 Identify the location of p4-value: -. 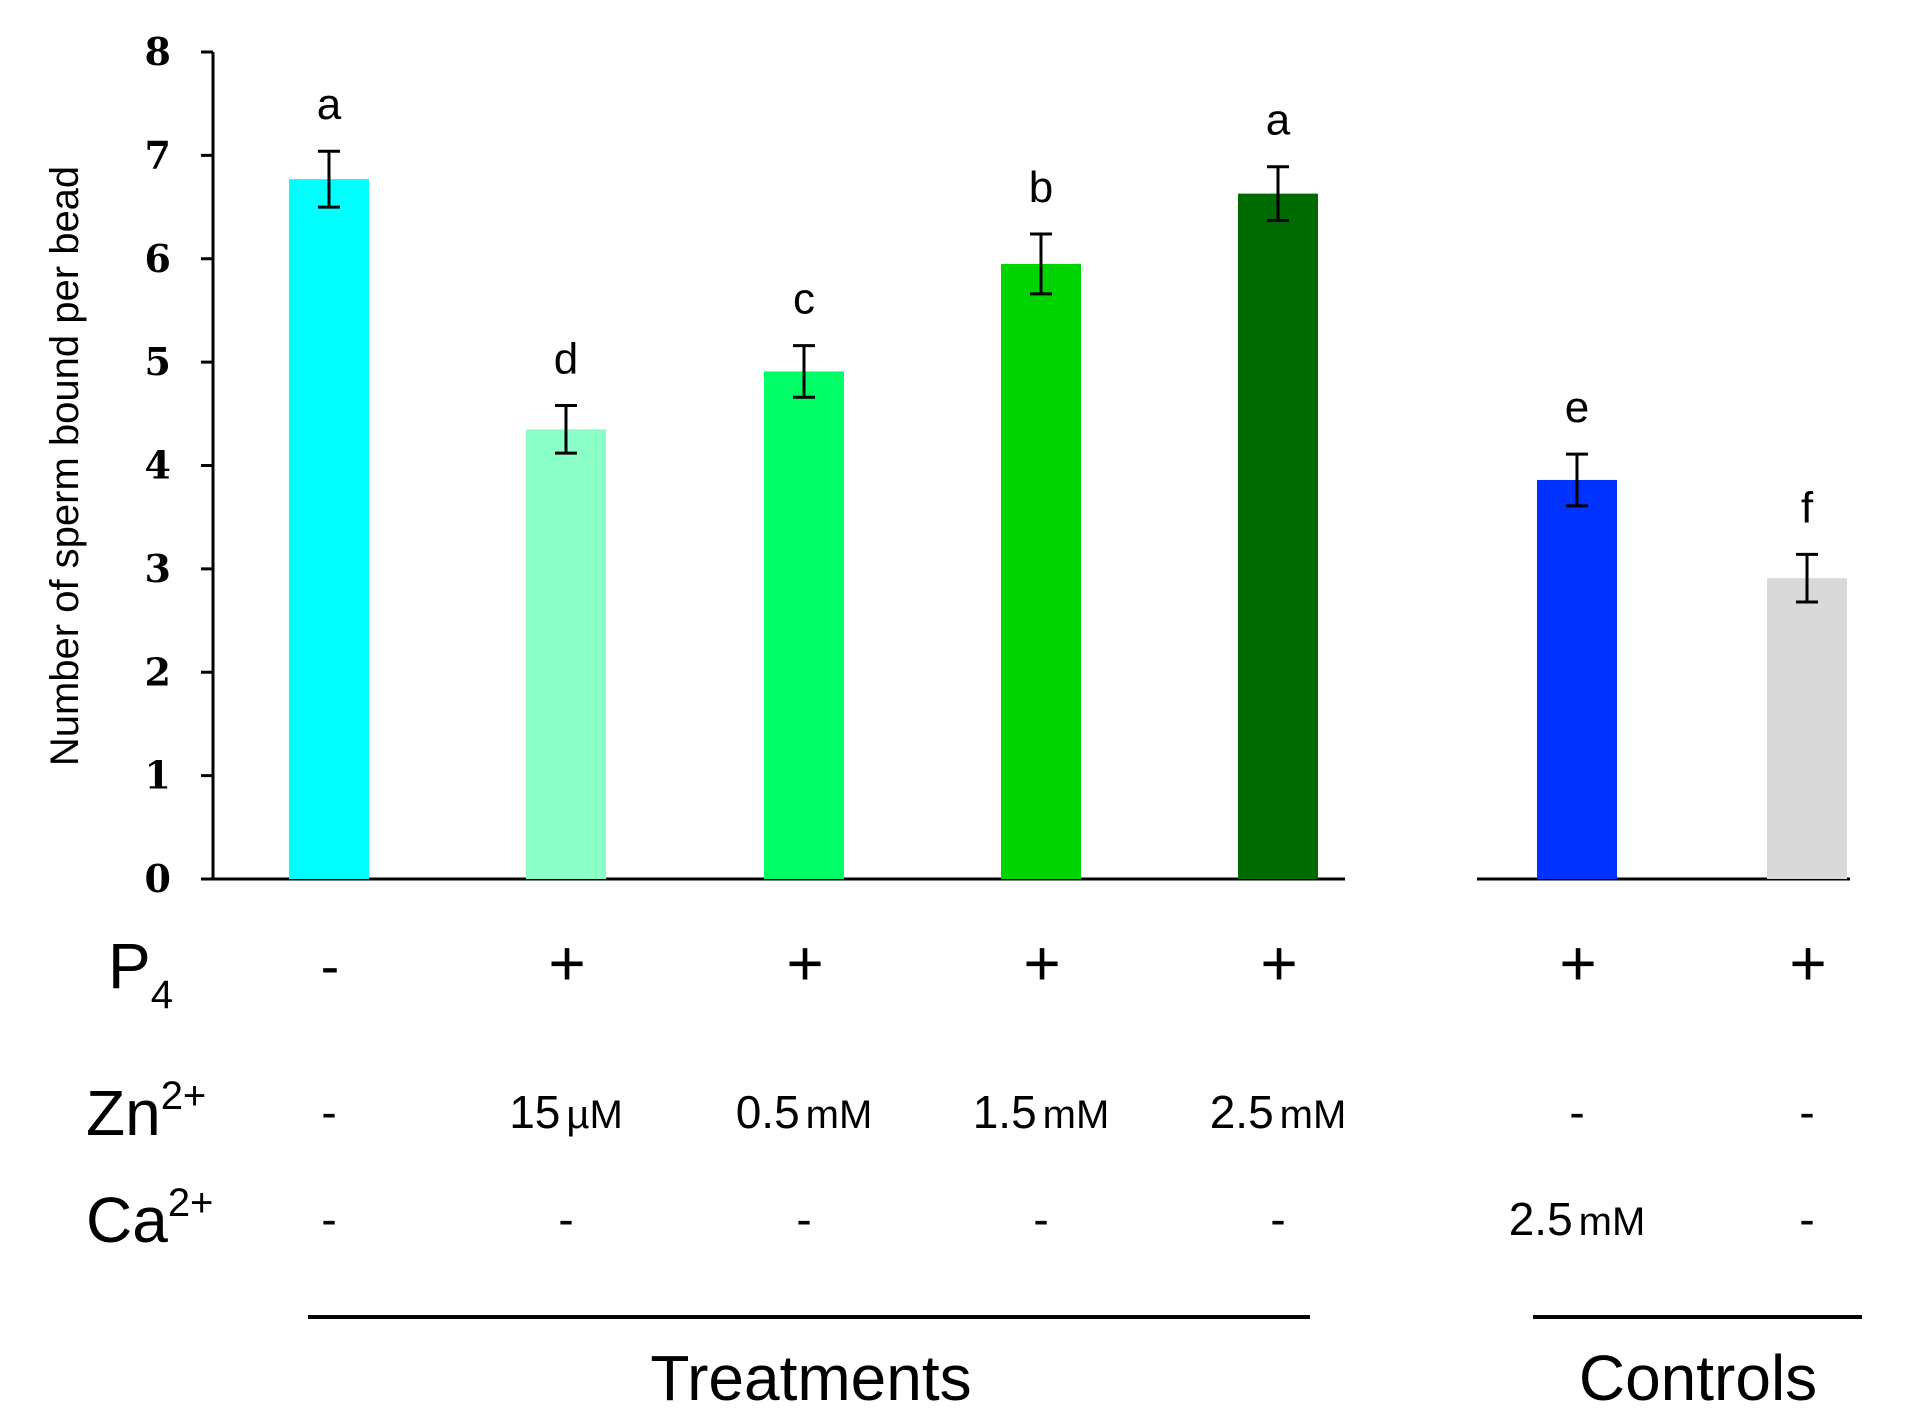
(330, 965).